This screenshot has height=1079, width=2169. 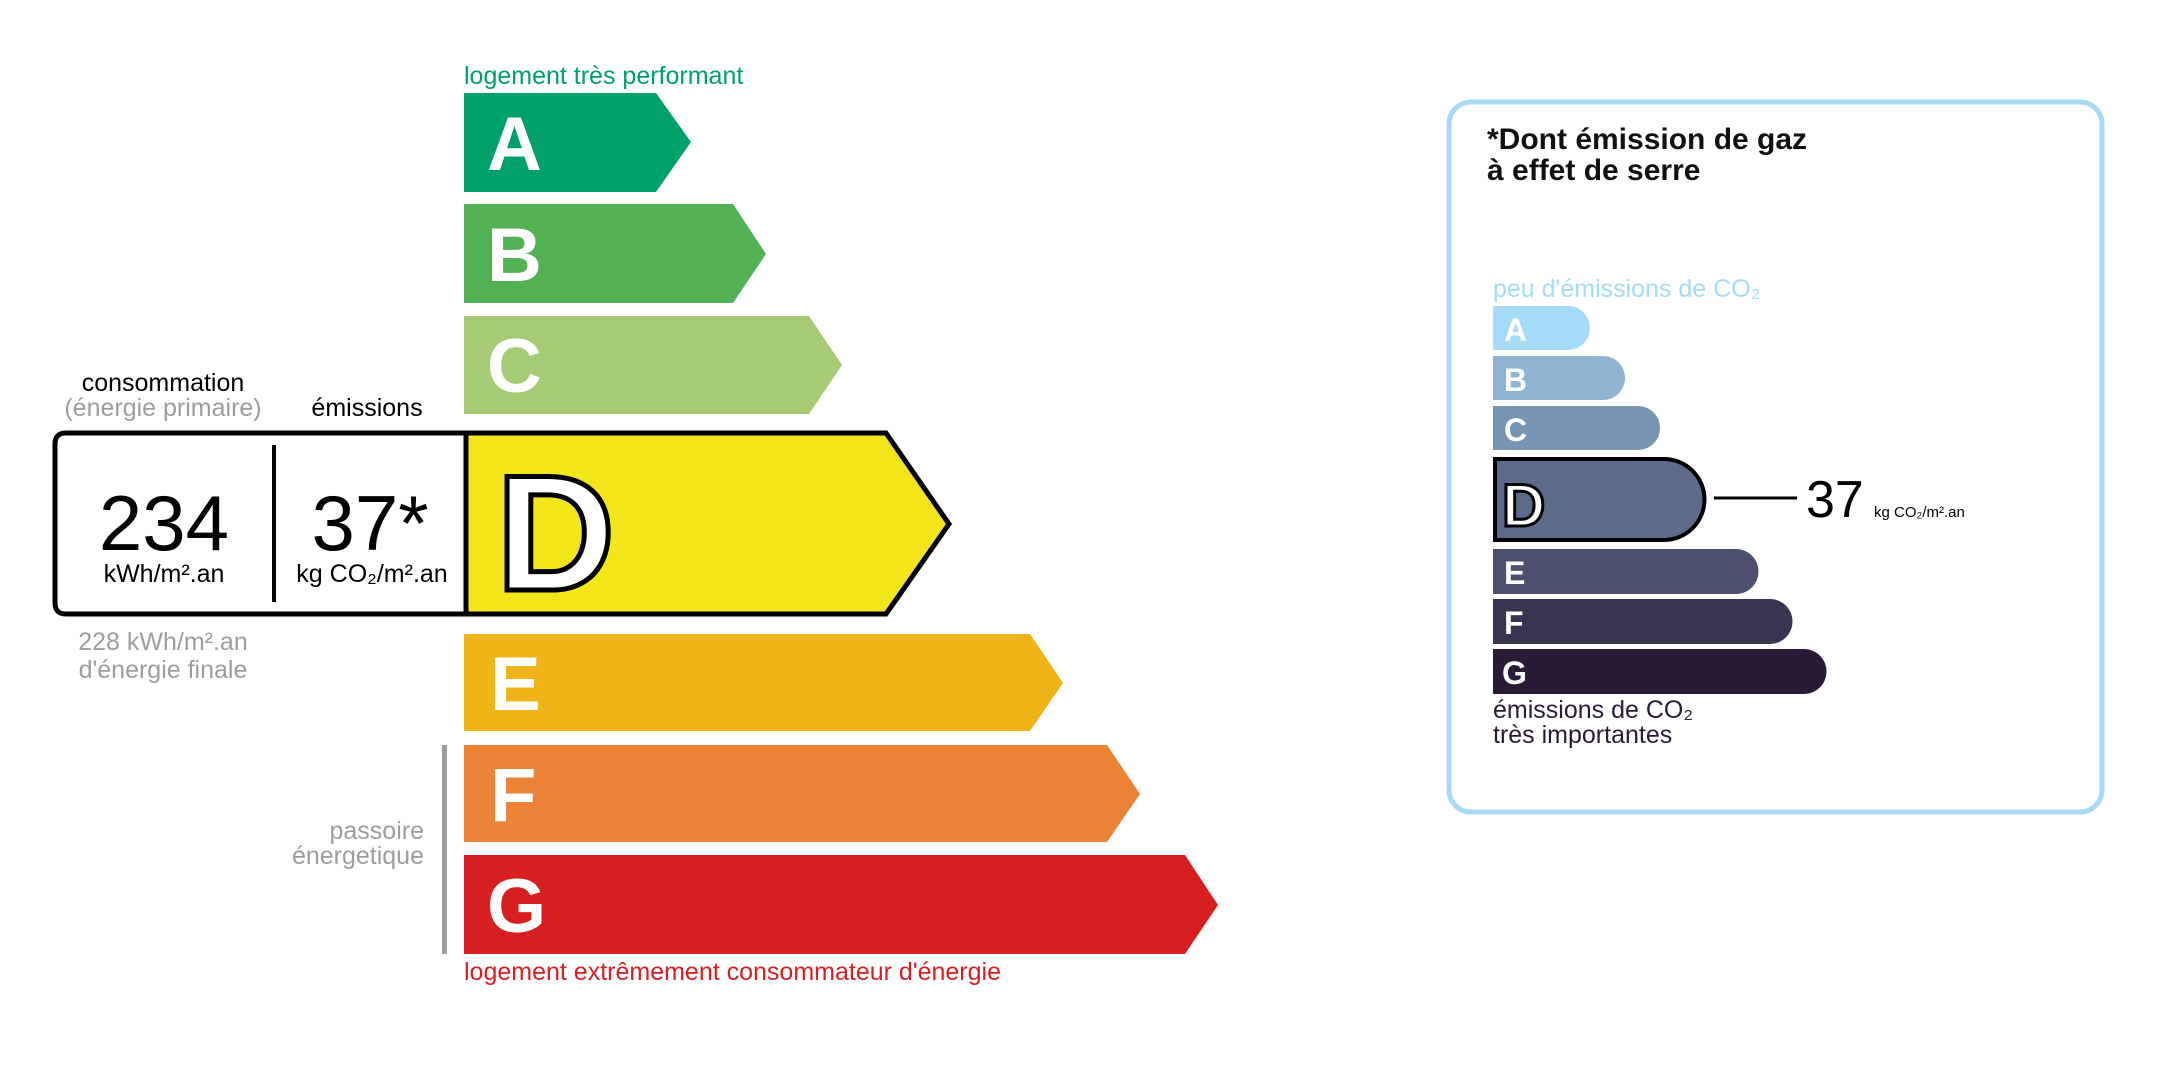 I want to click on consumption-subheading: (énergie primaire), so click(x=162, y=408).